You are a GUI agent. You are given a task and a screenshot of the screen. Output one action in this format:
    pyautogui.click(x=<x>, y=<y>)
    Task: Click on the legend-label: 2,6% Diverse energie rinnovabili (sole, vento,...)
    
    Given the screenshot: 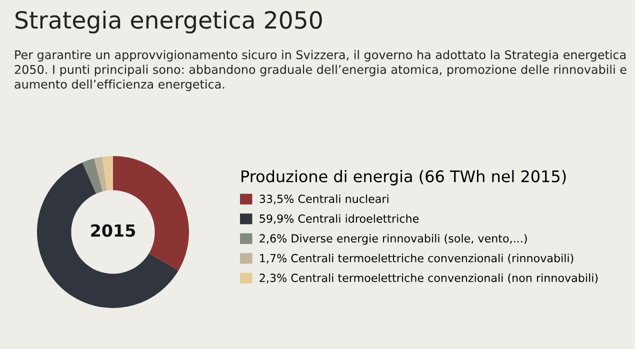 What is the action you would take?
    pyautogui.click(x=393, y=239)
    